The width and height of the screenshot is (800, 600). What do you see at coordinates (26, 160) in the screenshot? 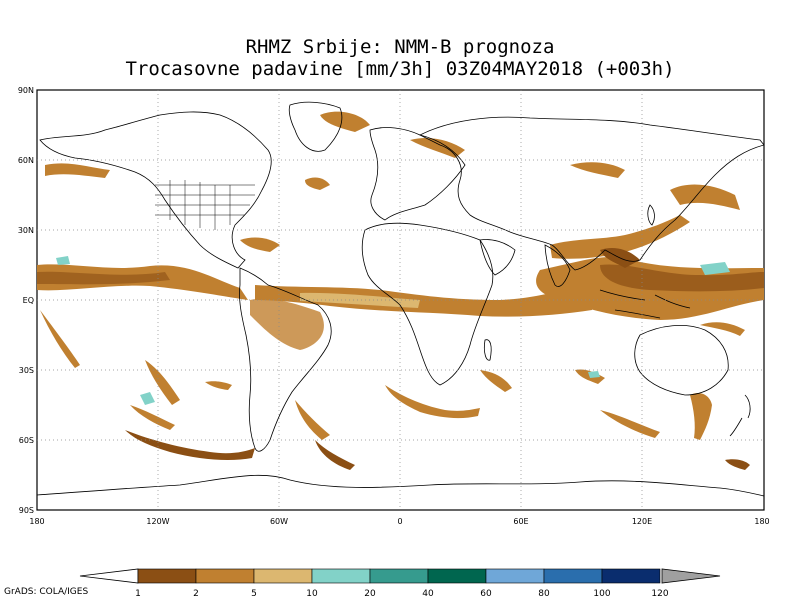
I see `lat-label: 60N` at bounding box center [26, 160].